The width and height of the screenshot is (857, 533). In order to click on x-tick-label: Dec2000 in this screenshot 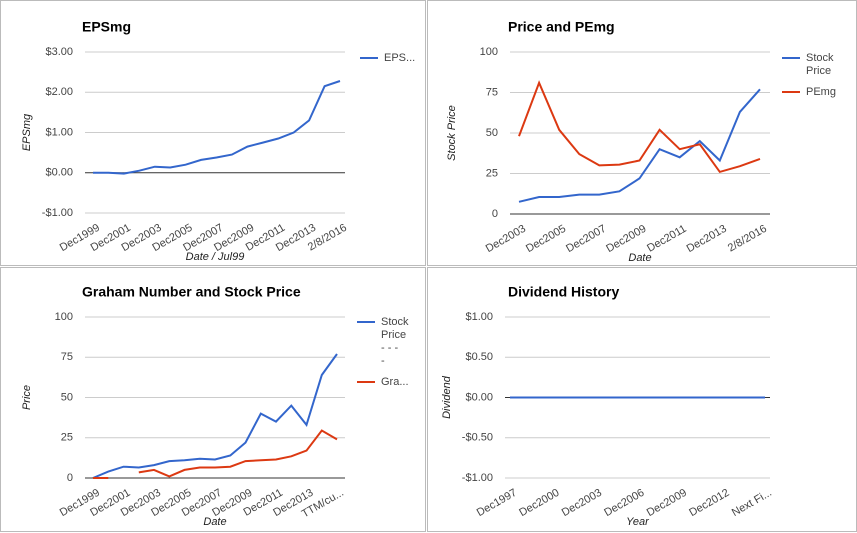, I will do `click(539, 503)`.